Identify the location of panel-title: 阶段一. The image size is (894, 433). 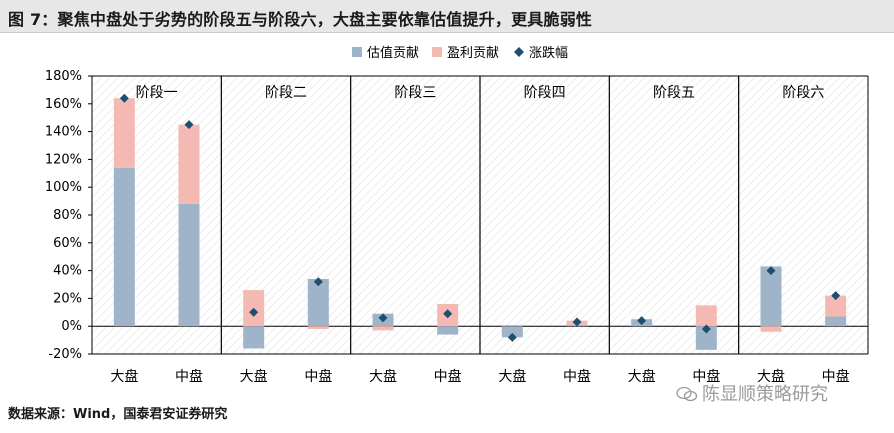
(157, 93).